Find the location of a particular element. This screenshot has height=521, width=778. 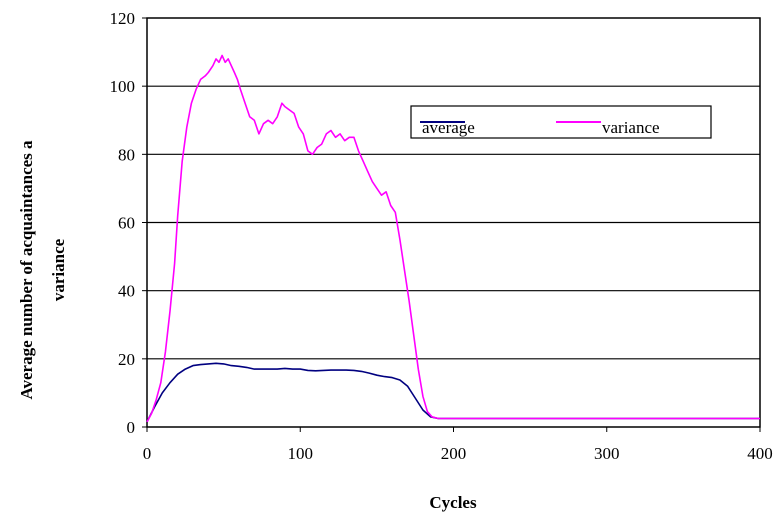

x-tick-label: 0 is located at coordinates (147, 453).